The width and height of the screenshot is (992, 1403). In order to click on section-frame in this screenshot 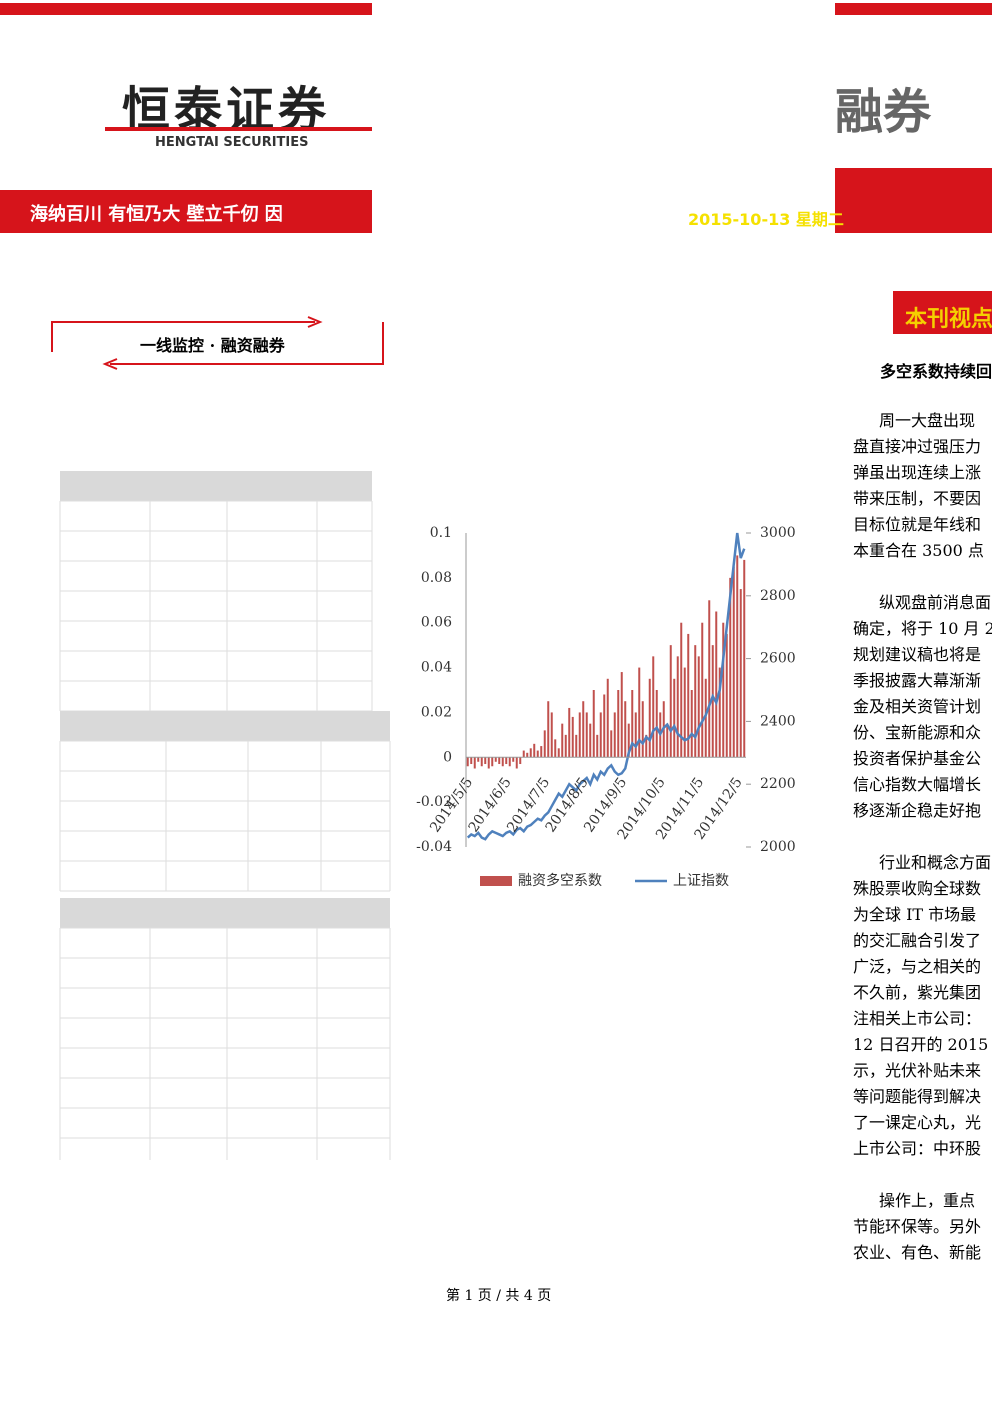, I will do `click(217, 343)`.